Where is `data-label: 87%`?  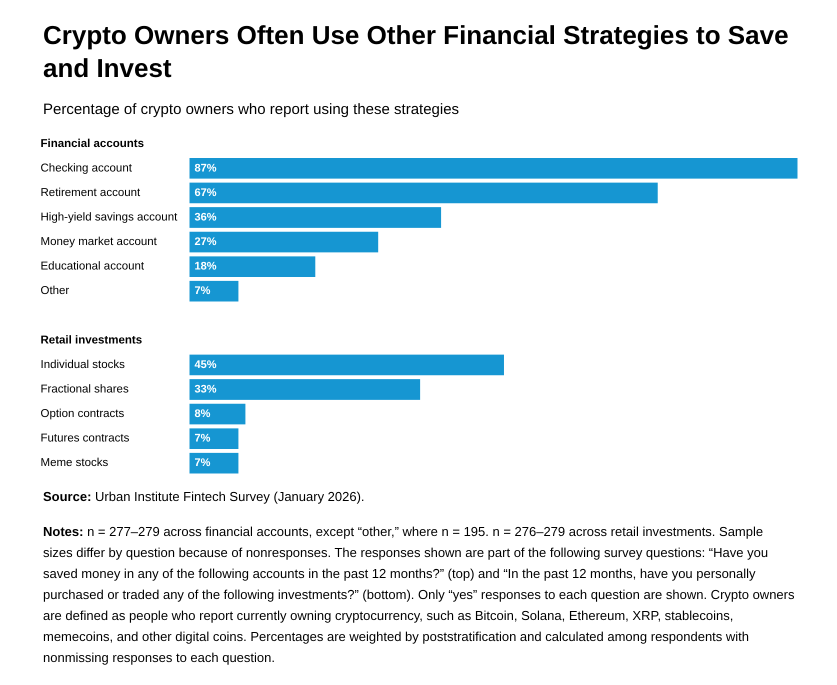 data-label: 87% is located at coordinates (205, 168).